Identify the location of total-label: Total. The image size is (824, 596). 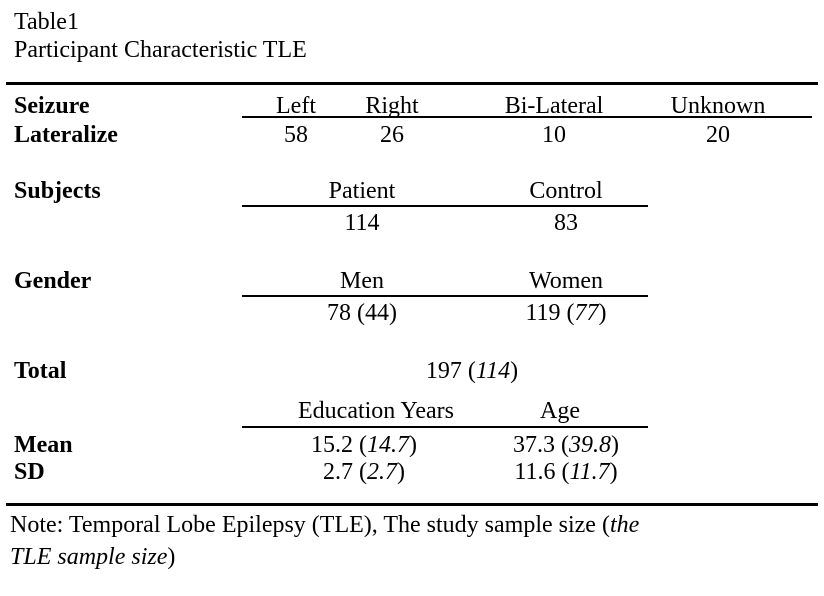
(40, 371).